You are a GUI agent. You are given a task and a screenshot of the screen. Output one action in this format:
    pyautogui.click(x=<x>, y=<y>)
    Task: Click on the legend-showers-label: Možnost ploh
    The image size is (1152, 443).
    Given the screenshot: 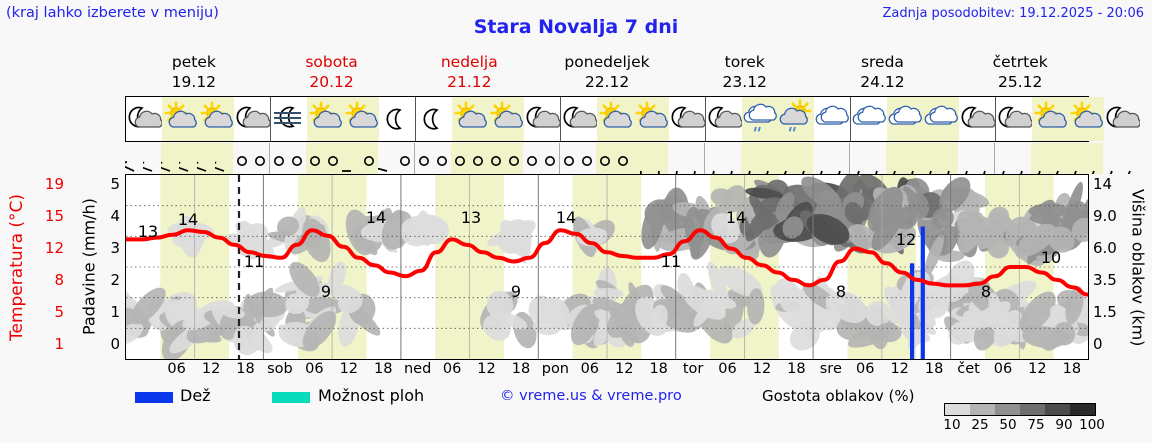 What is the action you would take?
    pyautogui.click(x=371, y=395)
    